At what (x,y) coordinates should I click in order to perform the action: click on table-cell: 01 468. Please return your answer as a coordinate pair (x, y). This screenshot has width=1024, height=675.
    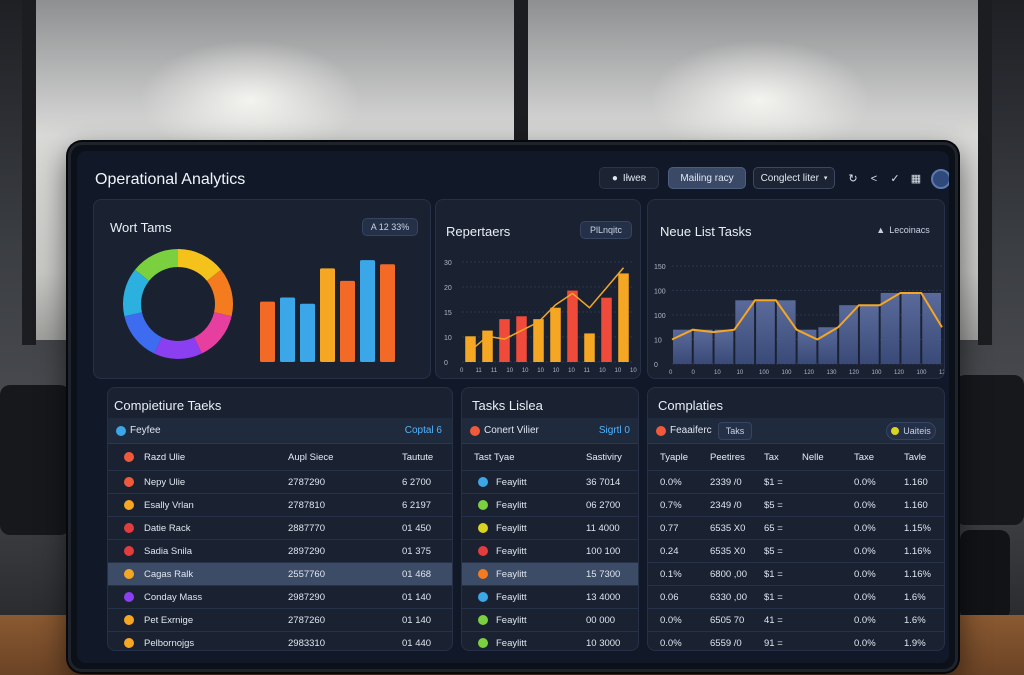
    Looking at the image, I should click on (417, 574).